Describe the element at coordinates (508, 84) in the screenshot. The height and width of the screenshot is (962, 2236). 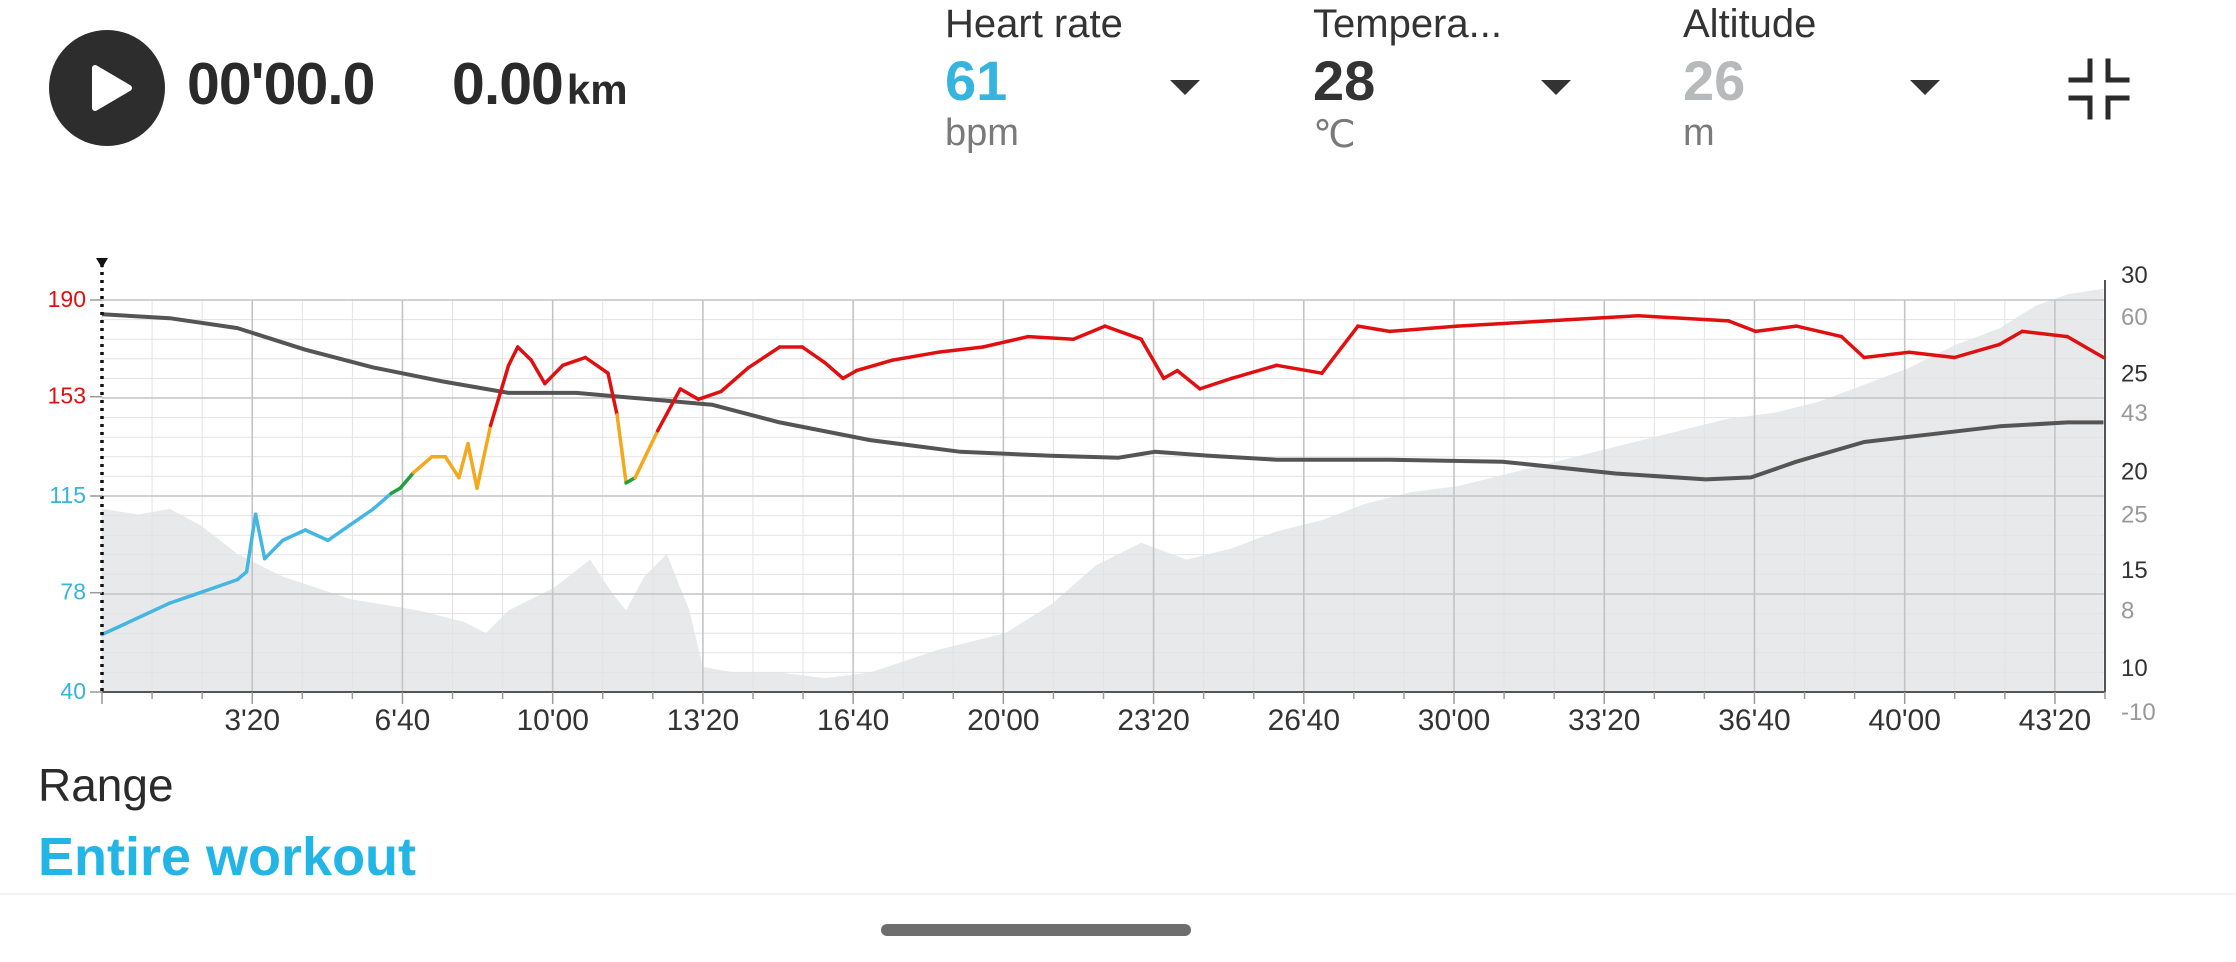
I see `distance-value: 0.00` at that location.